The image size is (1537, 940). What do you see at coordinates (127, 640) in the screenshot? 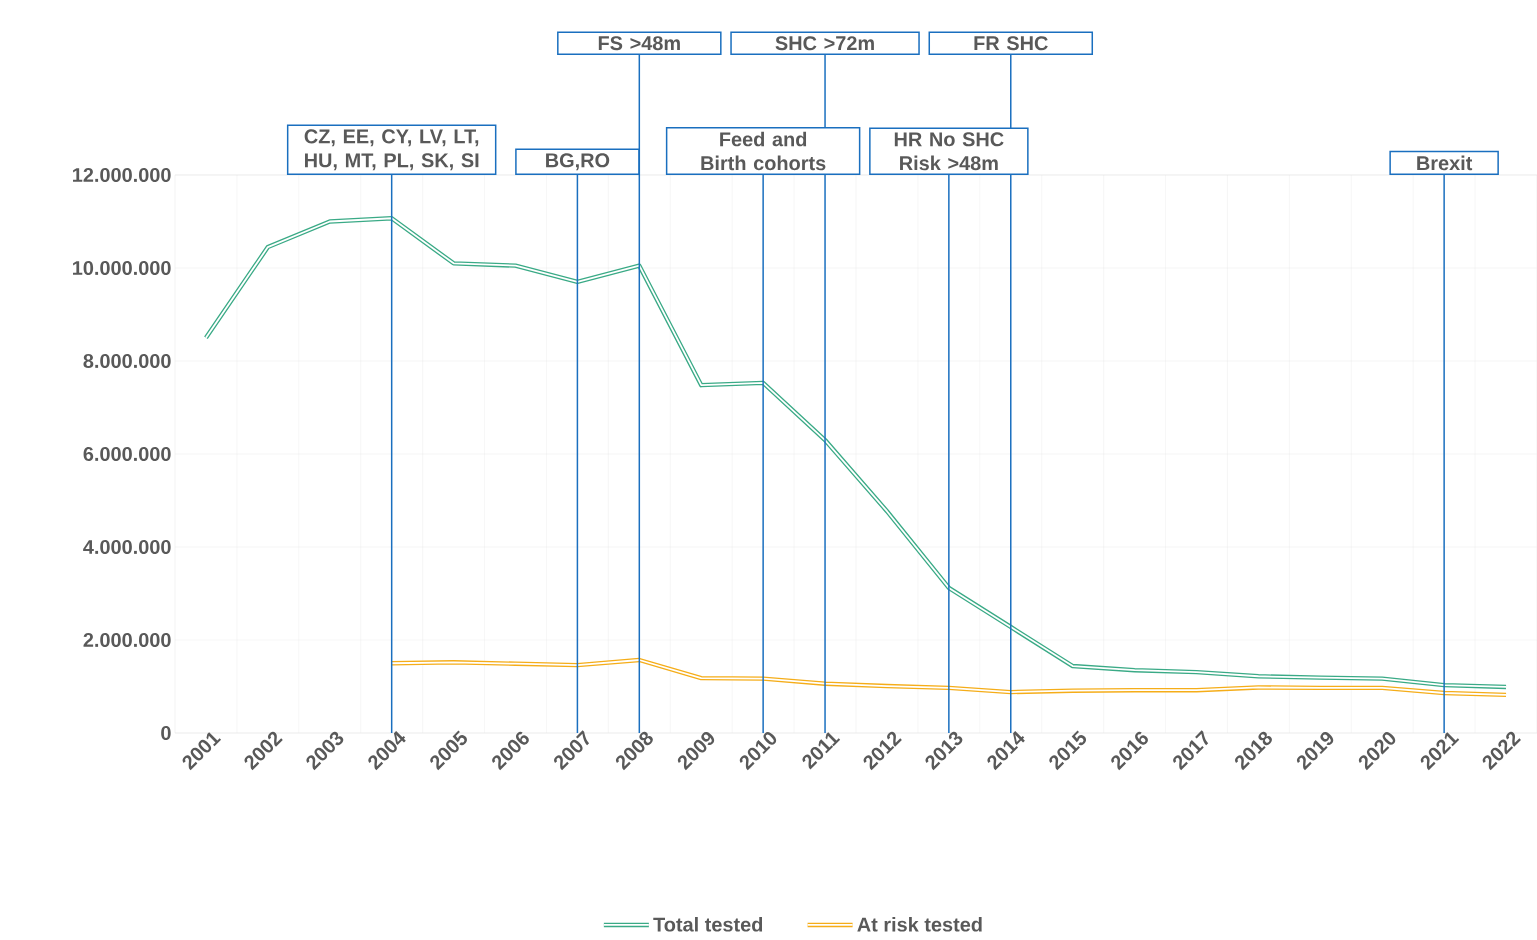
I see `y-tick-label: 2.000.000` at bounding box center [127, 640].